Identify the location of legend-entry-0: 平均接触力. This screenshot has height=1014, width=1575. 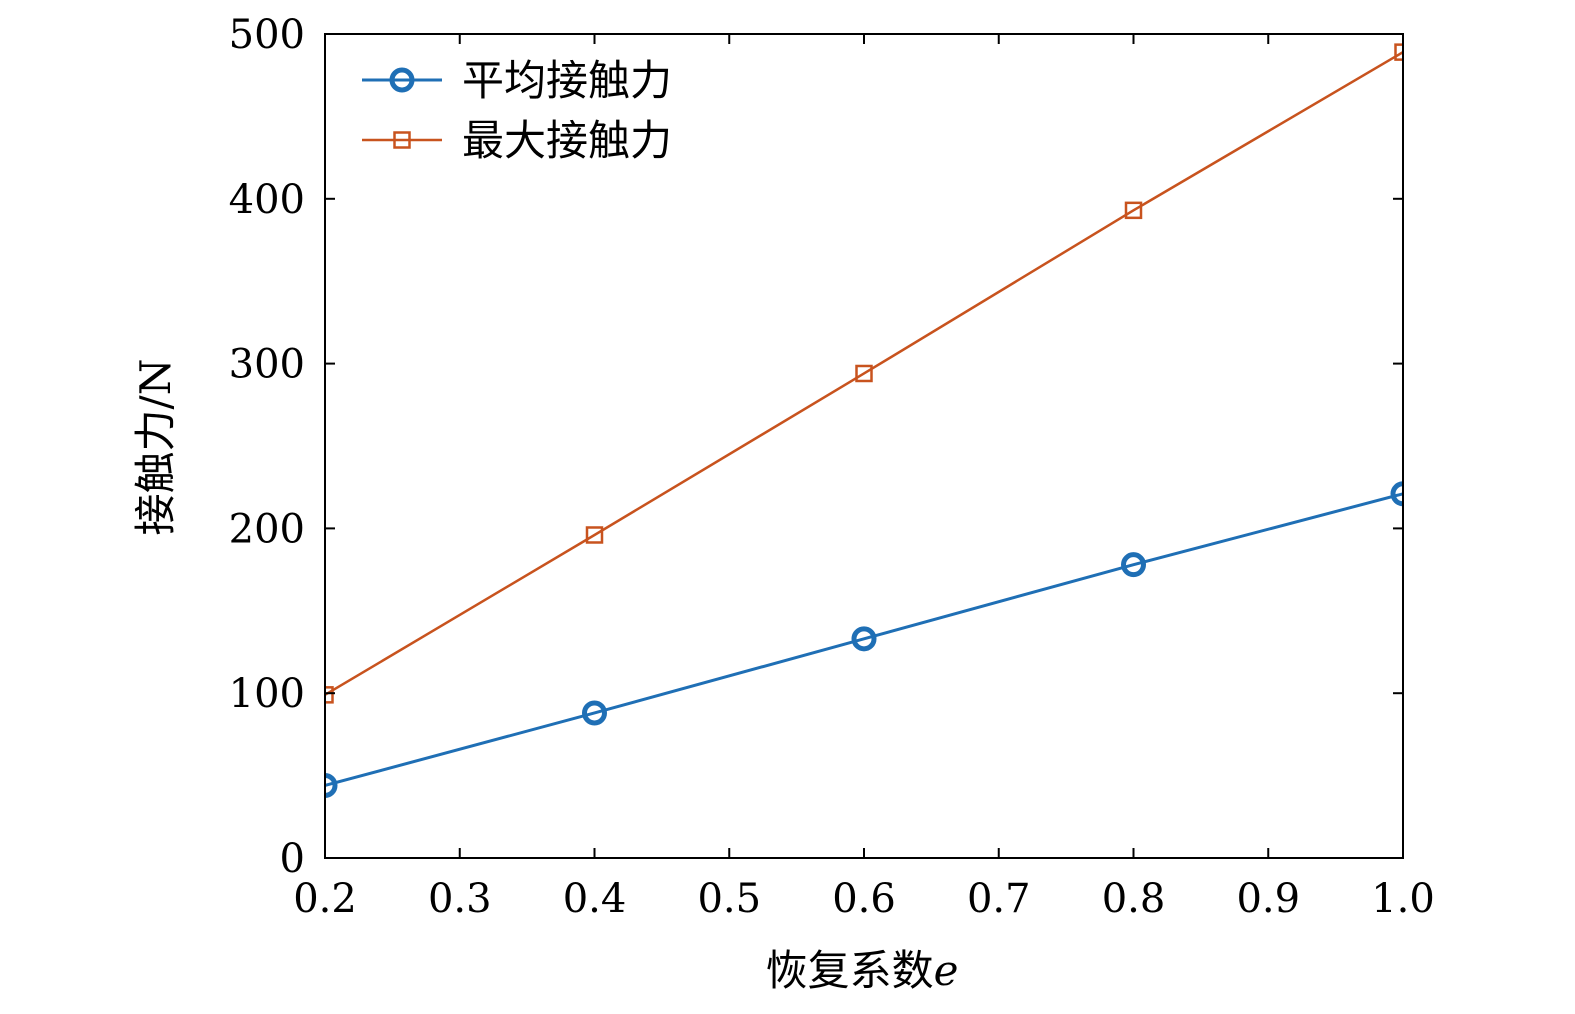
(517, 80).